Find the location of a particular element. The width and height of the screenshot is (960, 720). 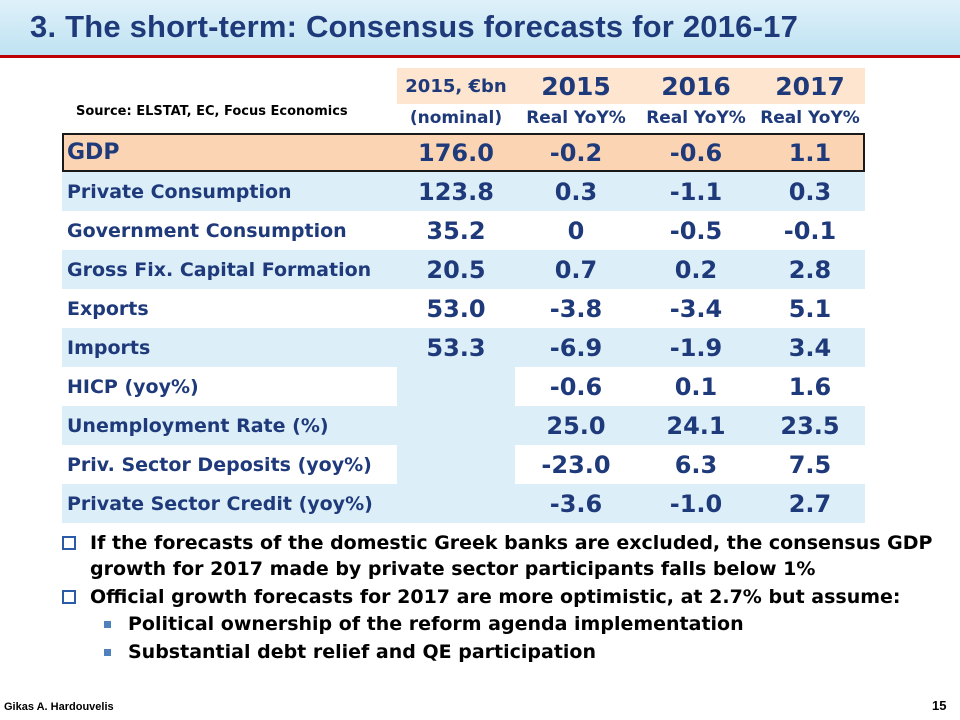

table-row-government-consumption: Government Consumption 35.2 0 -0.5 -0.1 is located at coordinates (463, 230).